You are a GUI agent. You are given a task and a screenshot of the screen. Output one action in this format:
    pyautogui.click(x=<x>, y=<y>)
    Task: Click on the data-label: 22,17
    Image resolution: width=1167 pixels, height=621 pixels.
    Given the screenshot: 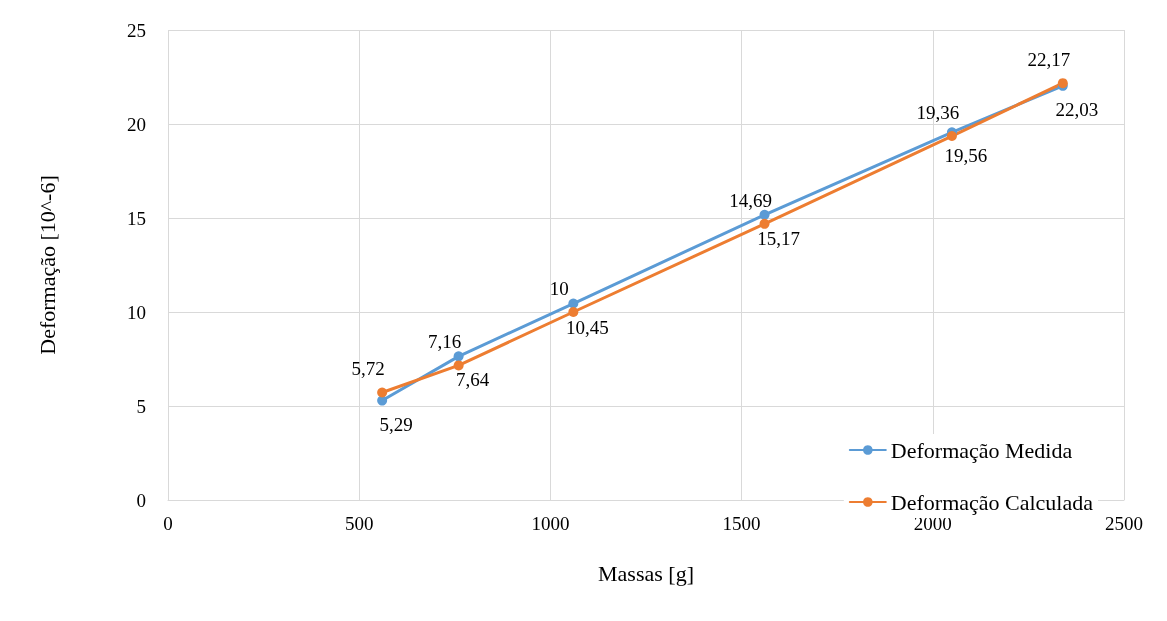 What is the action you would take?
    pyautogui.click(x=1049, y=60)
    